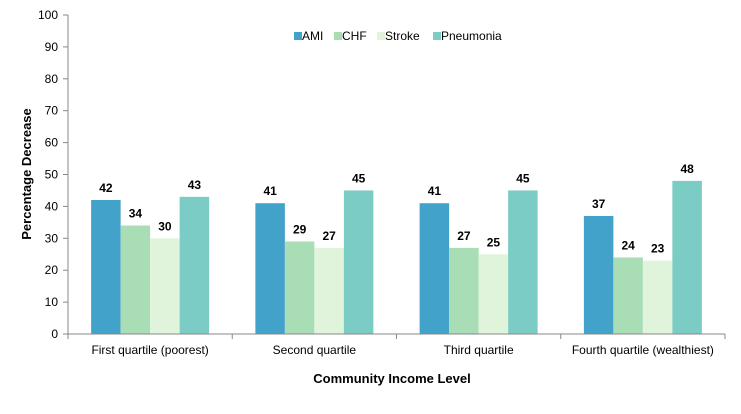 This screenshot has height=414, width=741. Describe the element at coordinates (628, 245) in the screenshot. I see `data-label: 24` at that location.